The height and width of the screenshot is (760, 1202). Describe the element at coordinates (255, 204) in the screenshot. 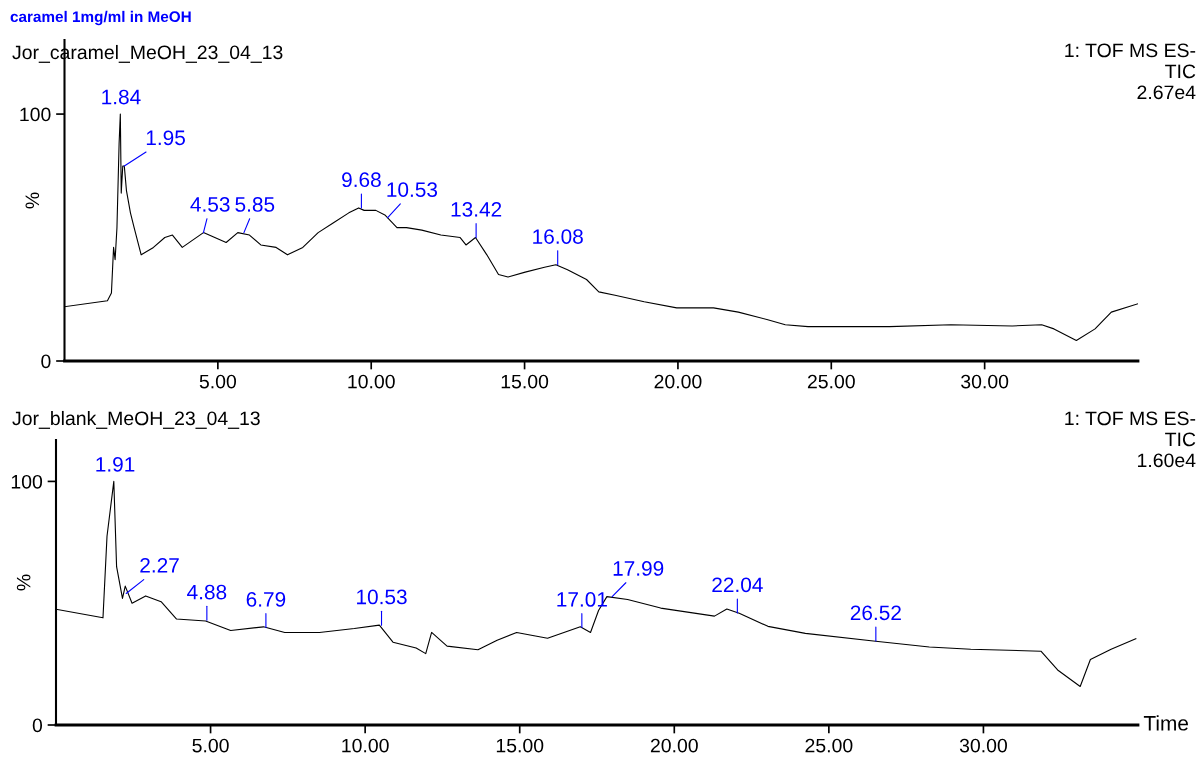

I see `annotation: 5.85` at that location.